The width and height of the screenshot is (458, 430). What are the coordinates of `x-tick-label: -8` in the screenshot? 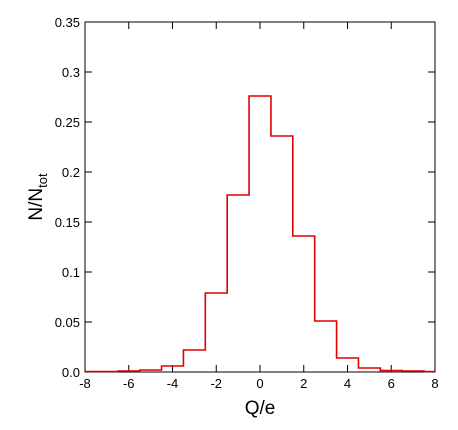 It's located at (85, 383).